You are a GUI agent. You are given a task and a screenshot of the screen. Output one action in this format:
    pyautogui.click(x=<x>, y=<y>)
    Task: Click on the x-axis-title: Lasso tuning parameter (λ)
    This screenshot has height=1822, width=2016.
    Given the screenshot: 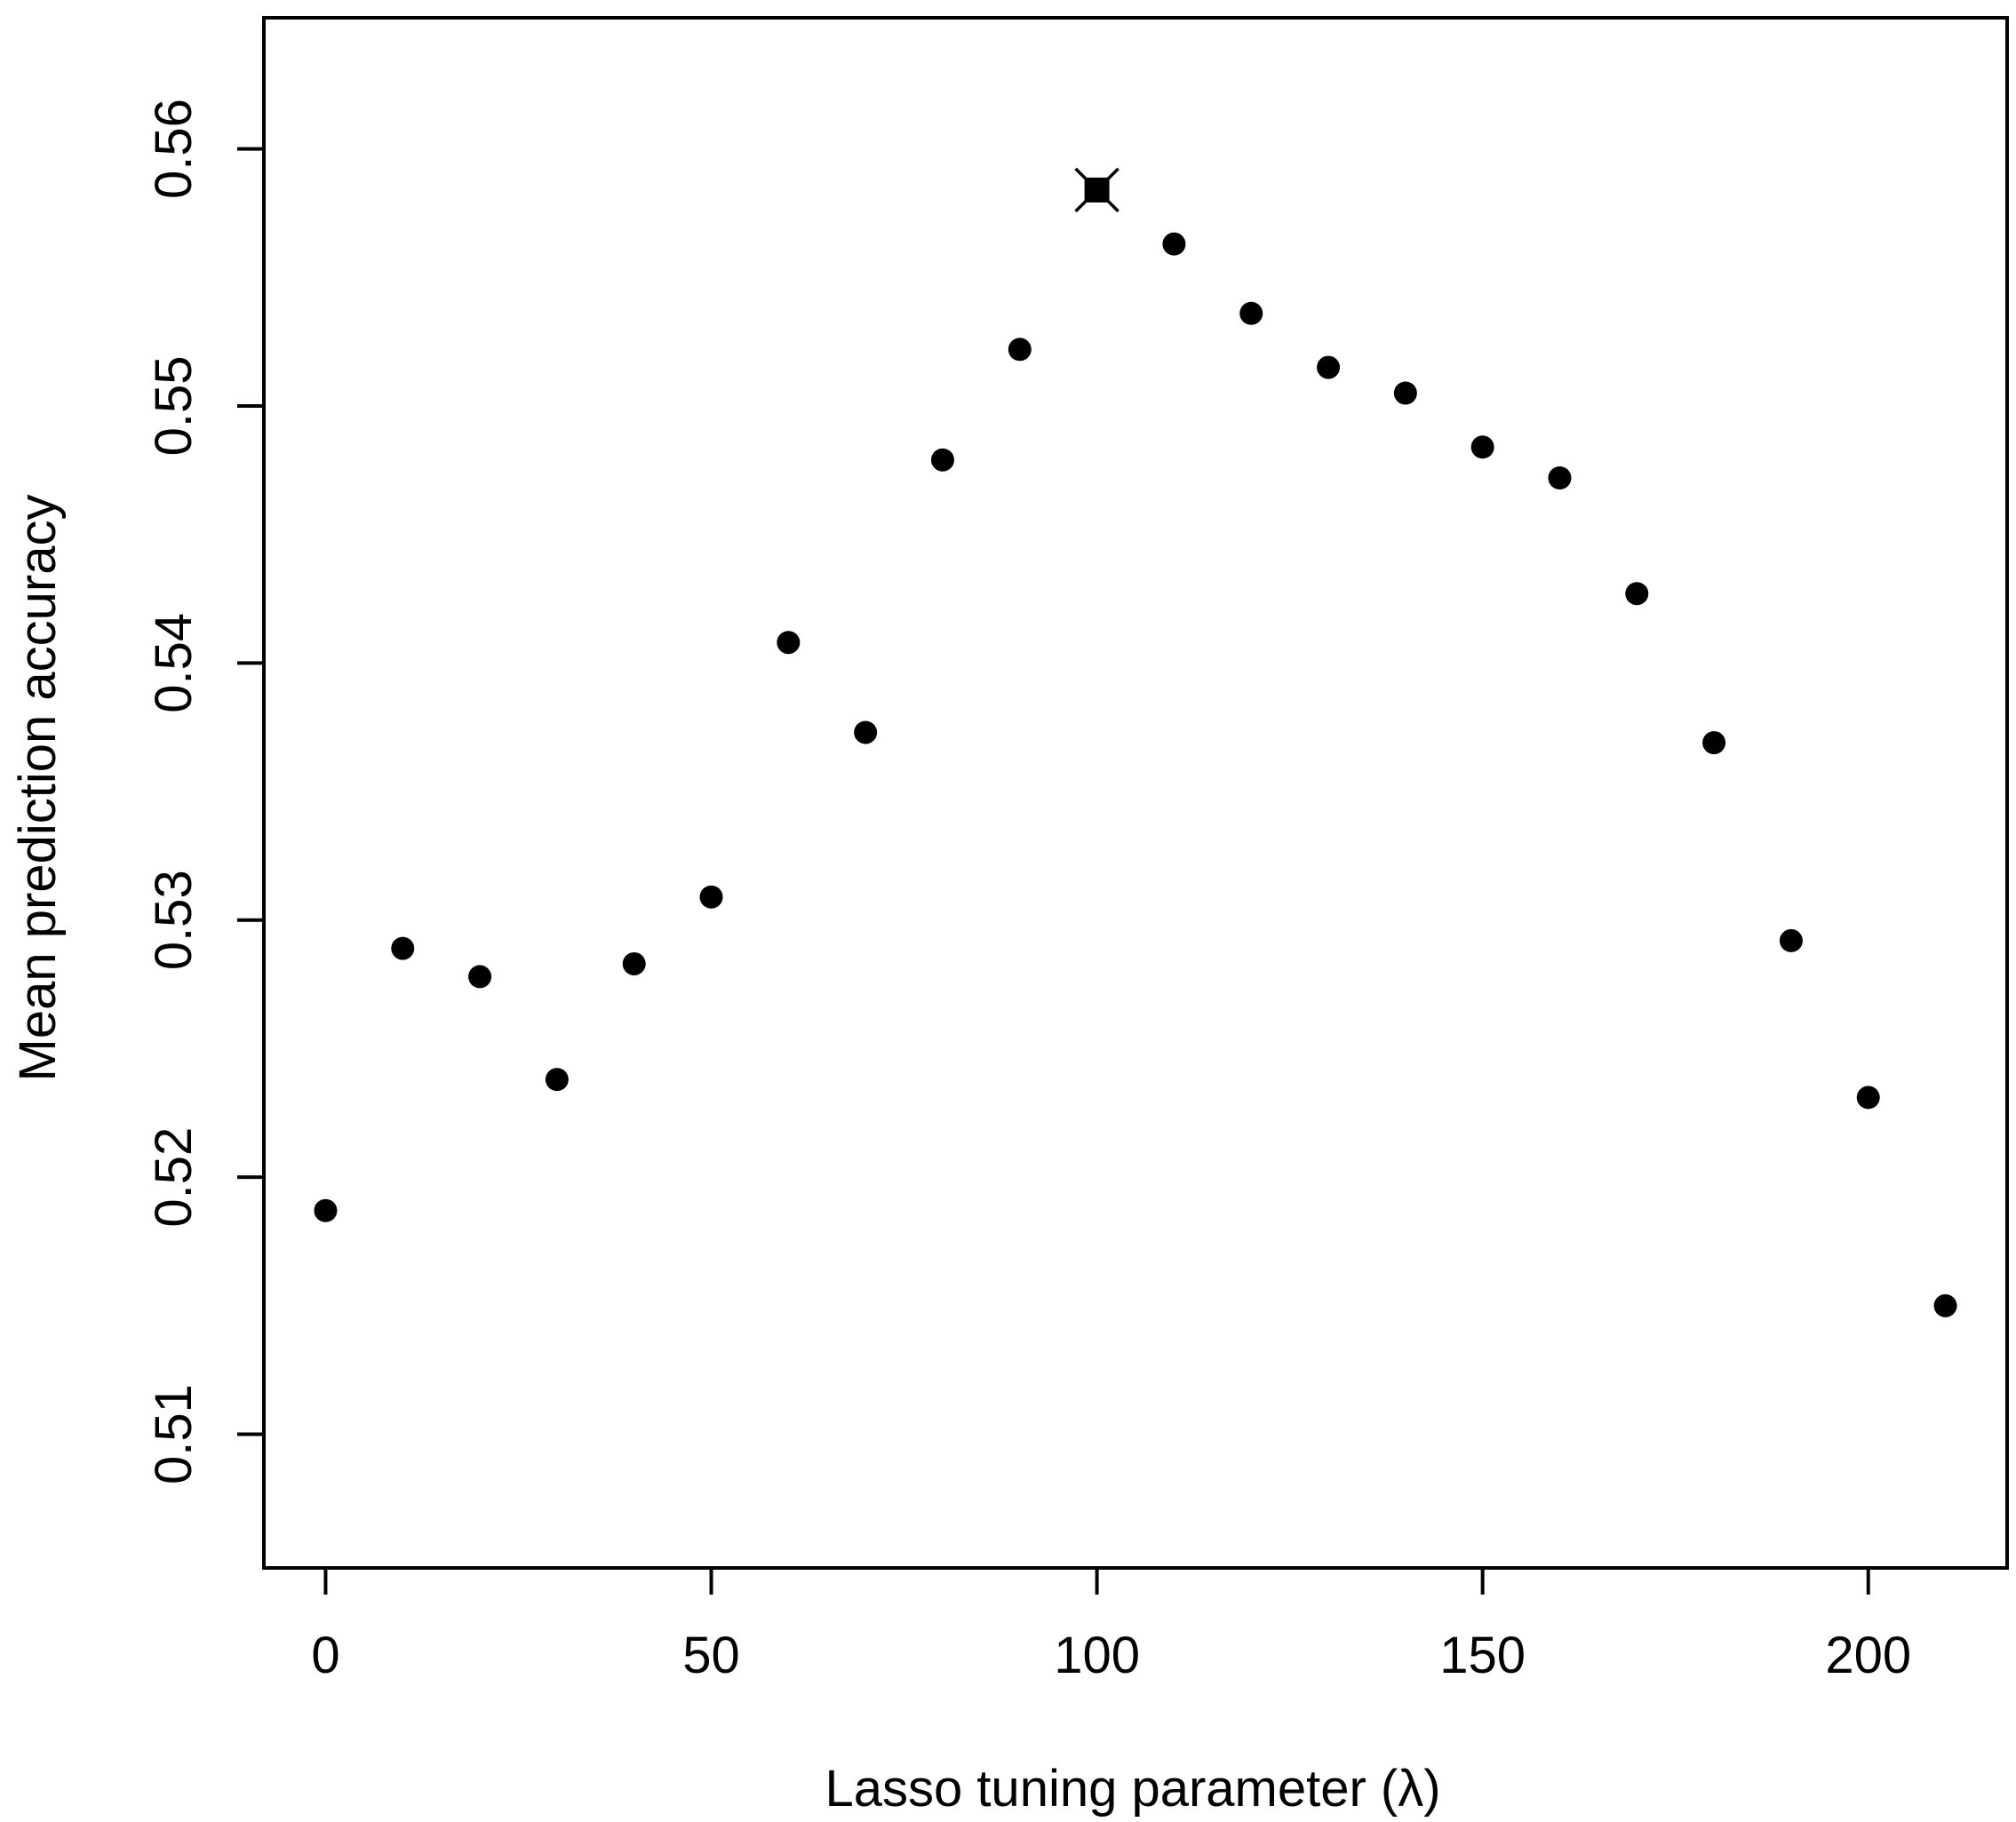 What is the action you would take?
    pyautogui.click(x=1132, y=1789)
    